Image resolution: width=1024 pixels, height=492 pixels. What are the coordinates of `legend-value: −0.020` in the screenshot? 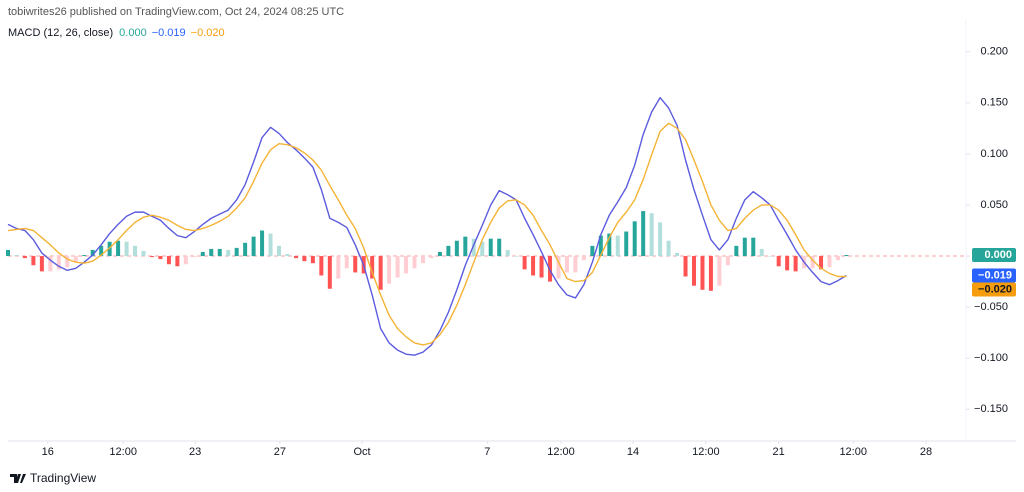 It's located at (208, 33).